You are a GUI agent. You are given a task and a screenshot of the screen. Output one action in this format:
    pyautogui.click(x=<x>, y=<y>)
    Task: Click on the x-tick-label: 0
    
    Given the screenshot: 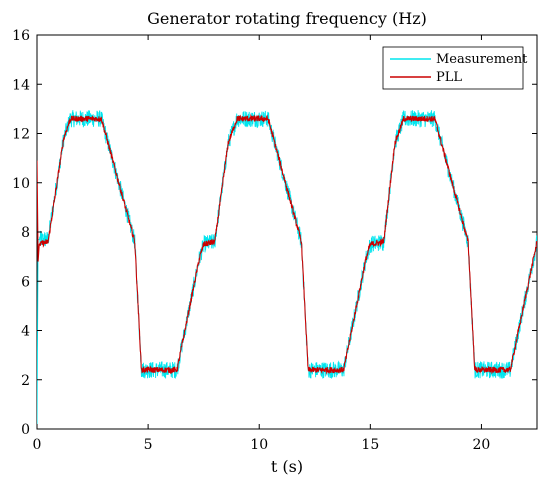 What is the action you would take?
    pyautogui.click(x=37, y=445)
    